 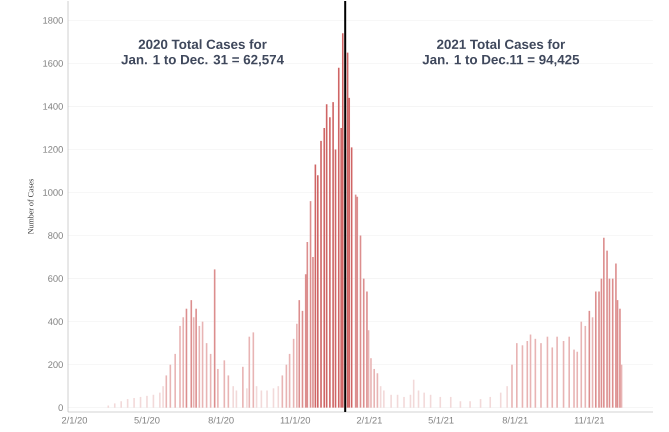 What do you see at coordinates (202, 44) in the screenshot?
I see `annotation: 2020 Total Cases for` at bounding box center [202, 44].